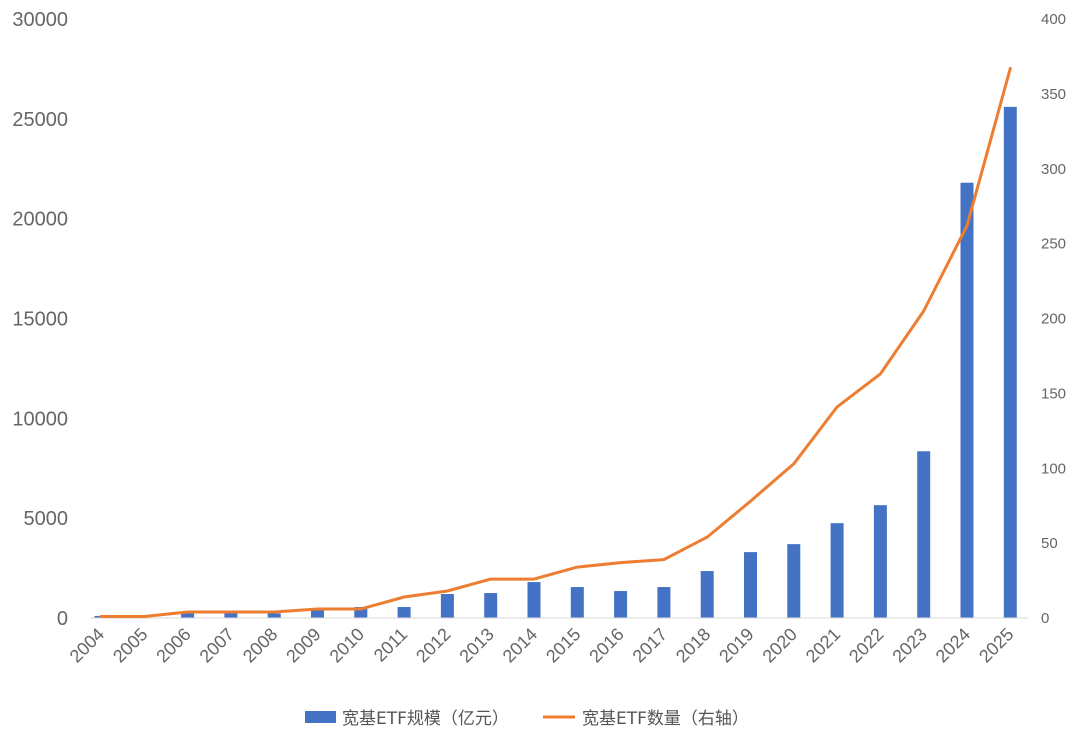  Describe the element at coordinates (707, 594) in the screenshot. I see `bar-2018` at that location.